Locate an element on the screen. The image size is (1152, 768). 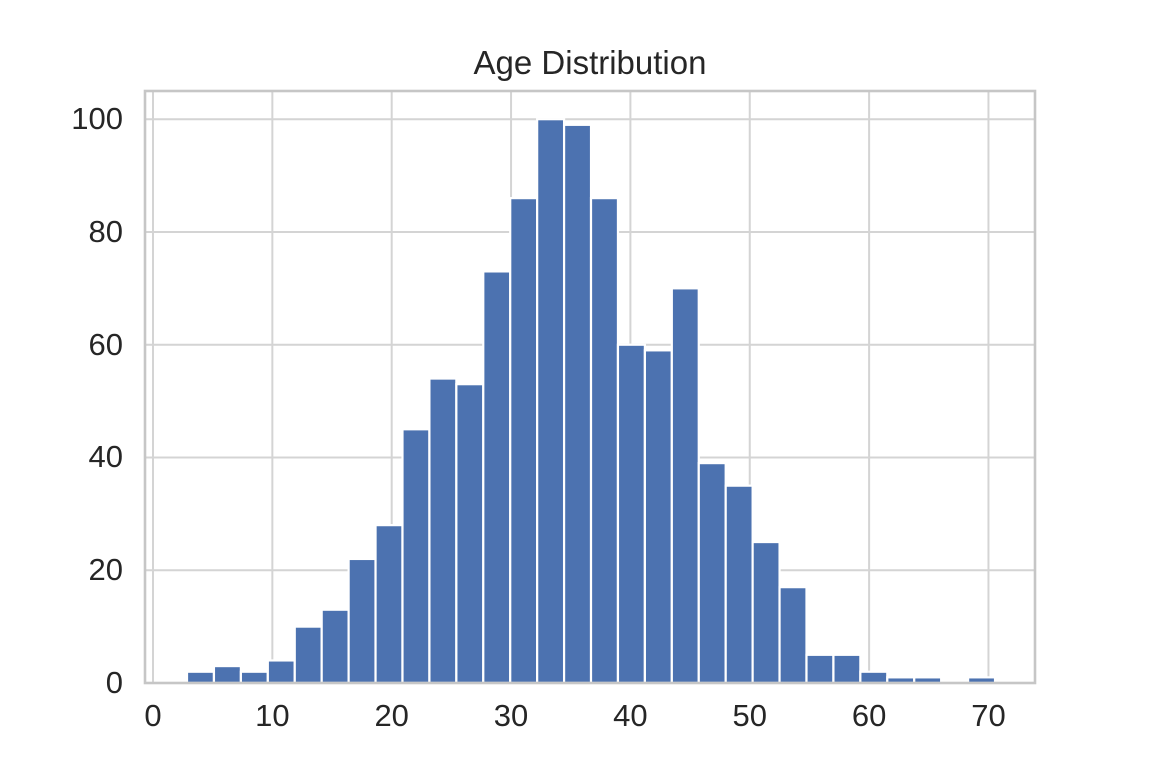
x-tick-label: 20 is located at coordinates (391, 715).